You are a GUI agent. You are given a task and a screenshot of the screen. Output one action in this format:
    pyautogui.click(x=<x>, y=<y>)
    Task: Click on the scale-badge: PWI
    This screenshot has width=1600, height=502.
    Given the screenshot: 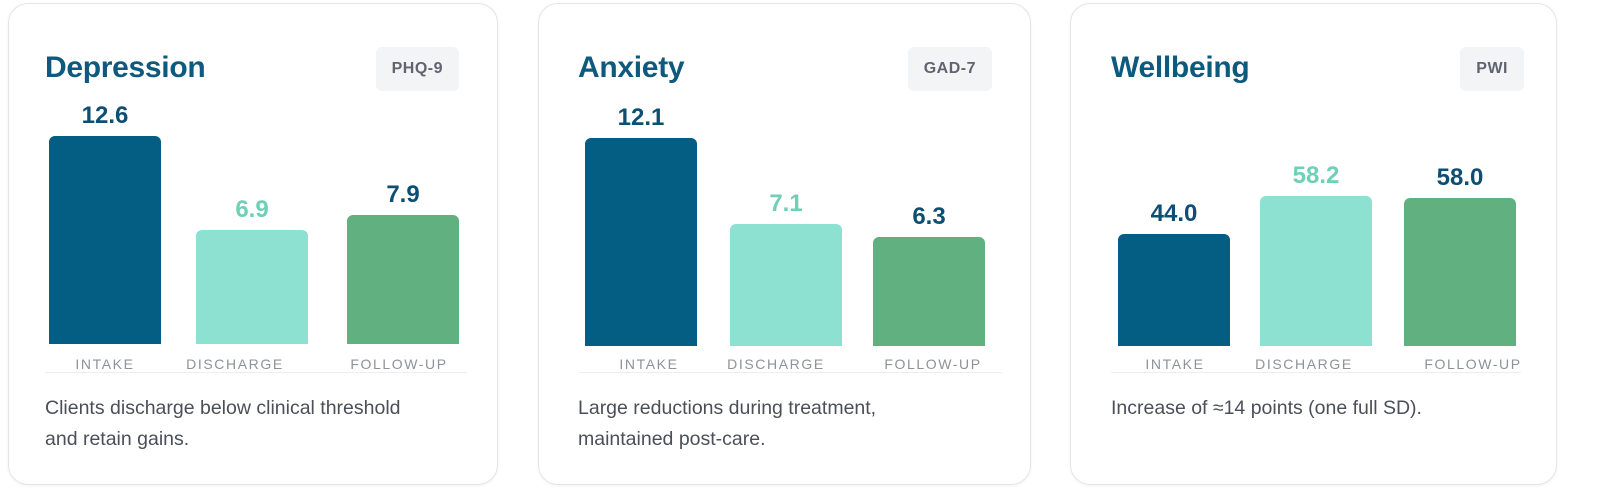 What is the action you would take?
    pyautogui.click(x=1492, y=69)
    